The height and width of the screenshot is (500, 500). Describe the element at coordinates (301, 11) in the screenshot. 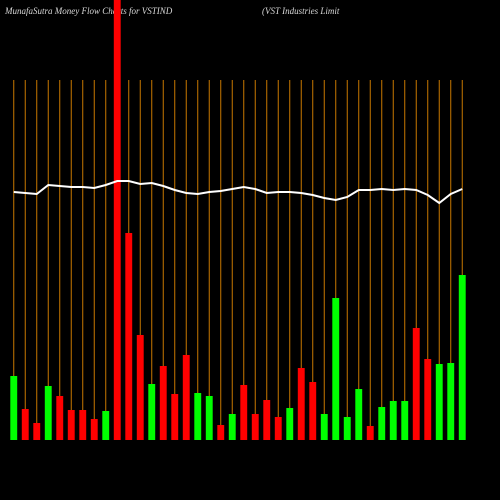

I see `chart-subtitle: (VST Industries Limit` at that location.